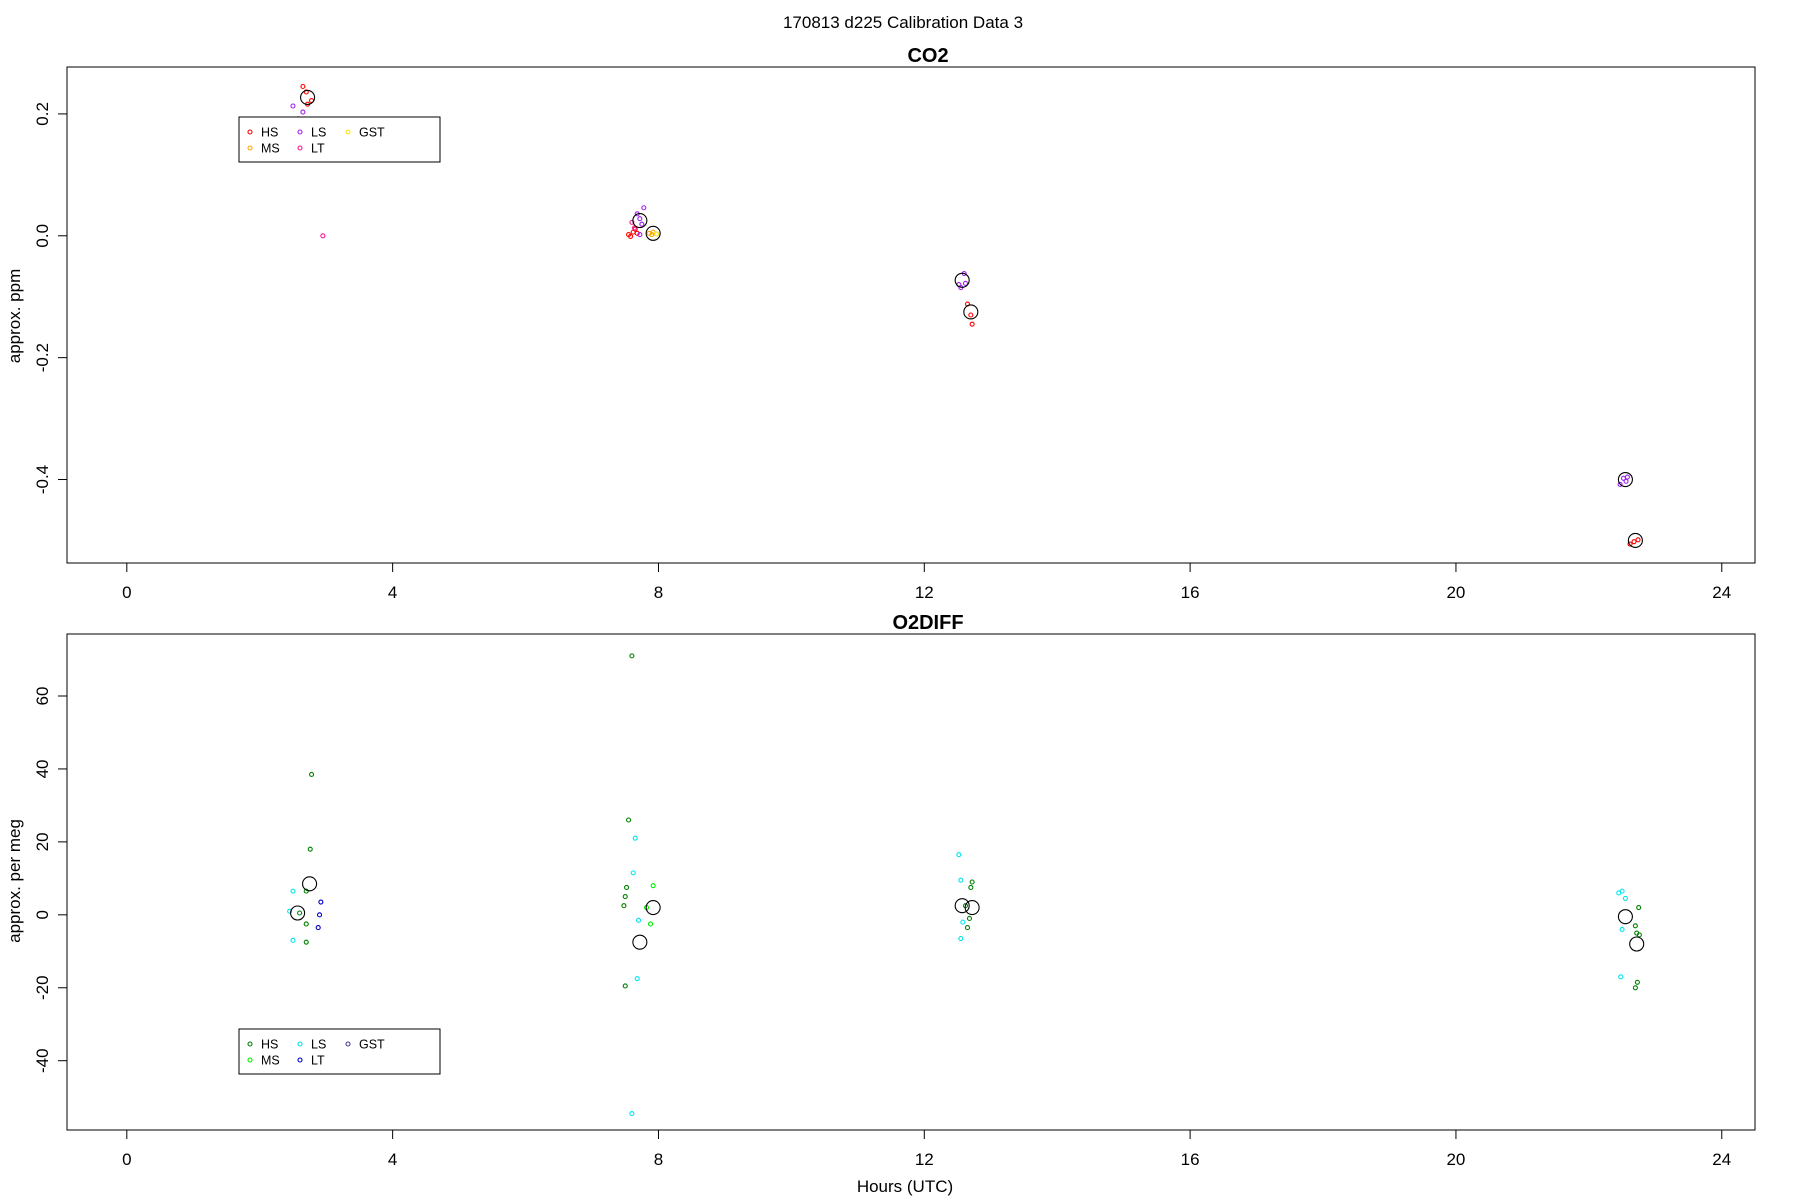  Describe the element at coordinates (1455, 592) in the screenshot. I see `co2-x-tick-label: 20` at that location.